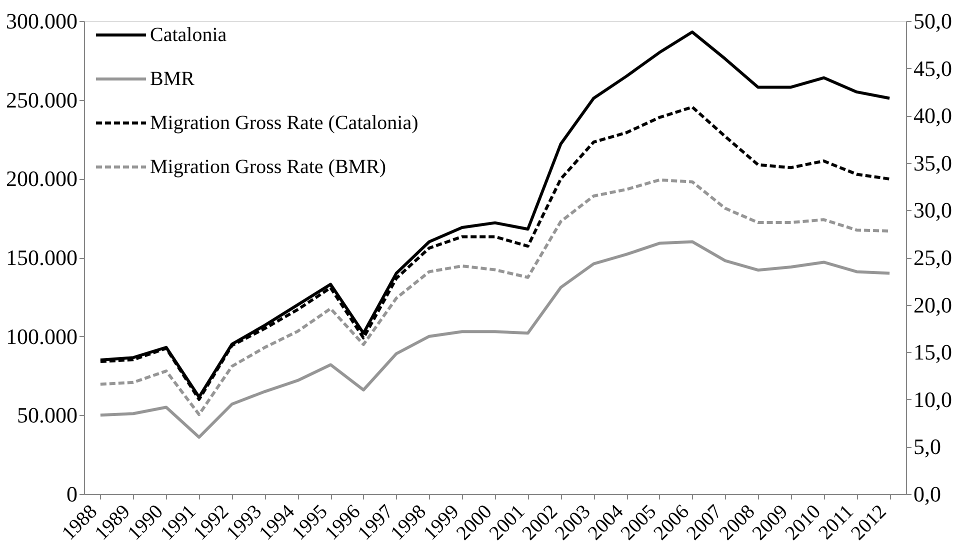 The height and width of the screenshot is (549, 957). I want to click on legend-label: BMR, so click(173, 79).